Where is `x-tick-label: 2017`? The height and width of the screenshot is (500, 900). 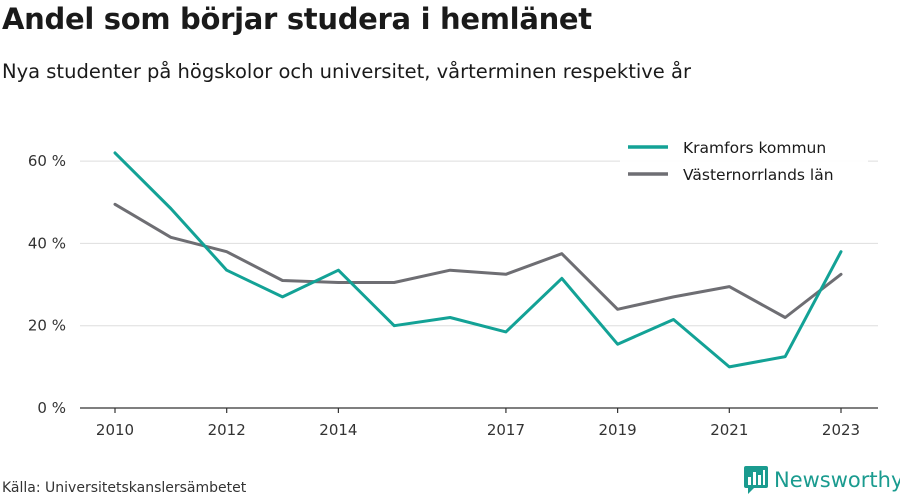 x-tick-label: 2017 is located at coordinates (506, 430).